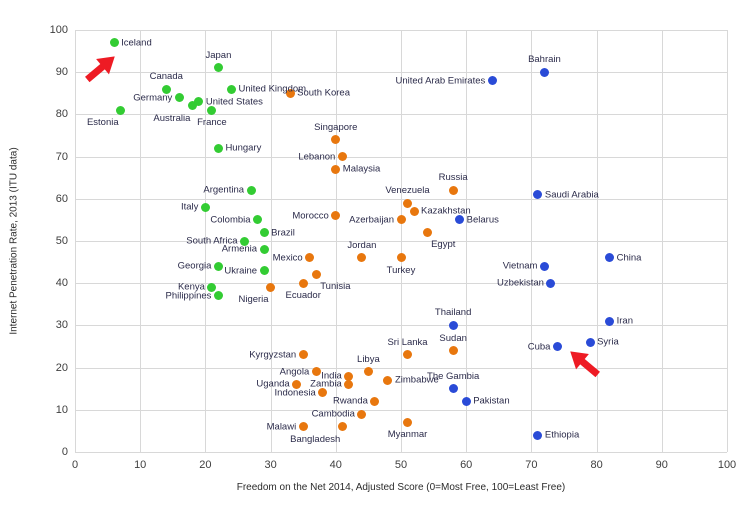  What do you see at coordinates (551, 283) in the screenshot?
I see `point-uzbekistan` at bounding box center [551, 283].